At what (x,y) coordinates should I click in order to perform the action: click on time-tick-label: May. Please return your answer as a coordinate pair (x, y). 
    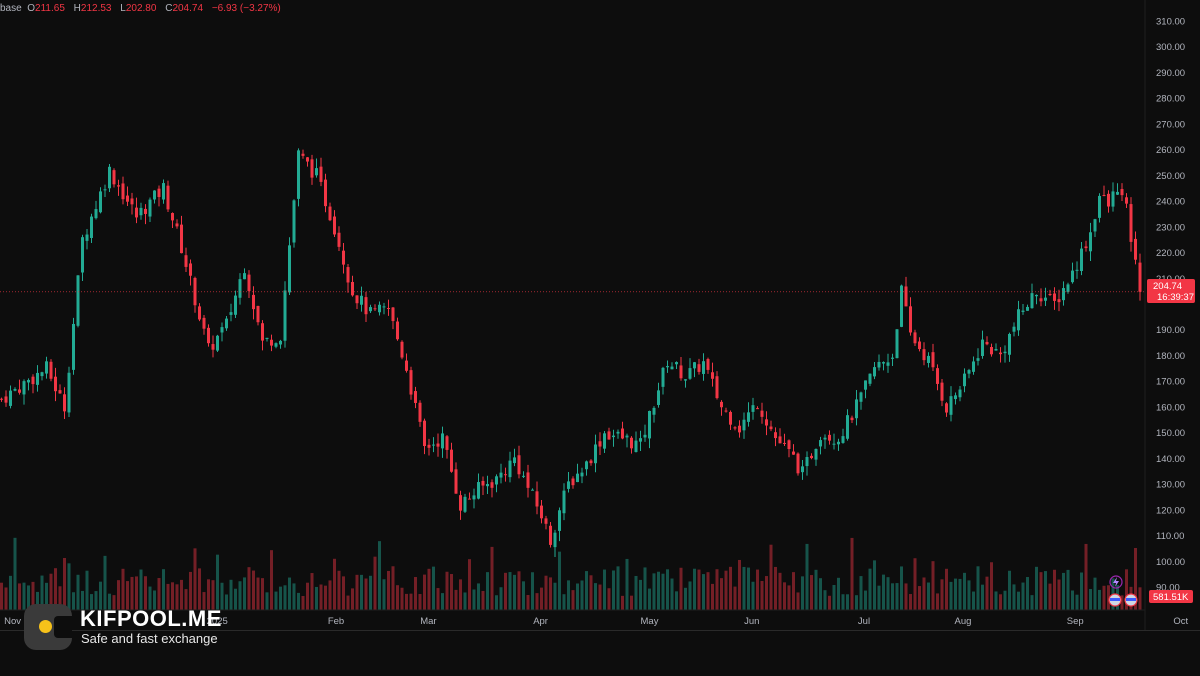
    Looking at the image, I should click on (650, 621).